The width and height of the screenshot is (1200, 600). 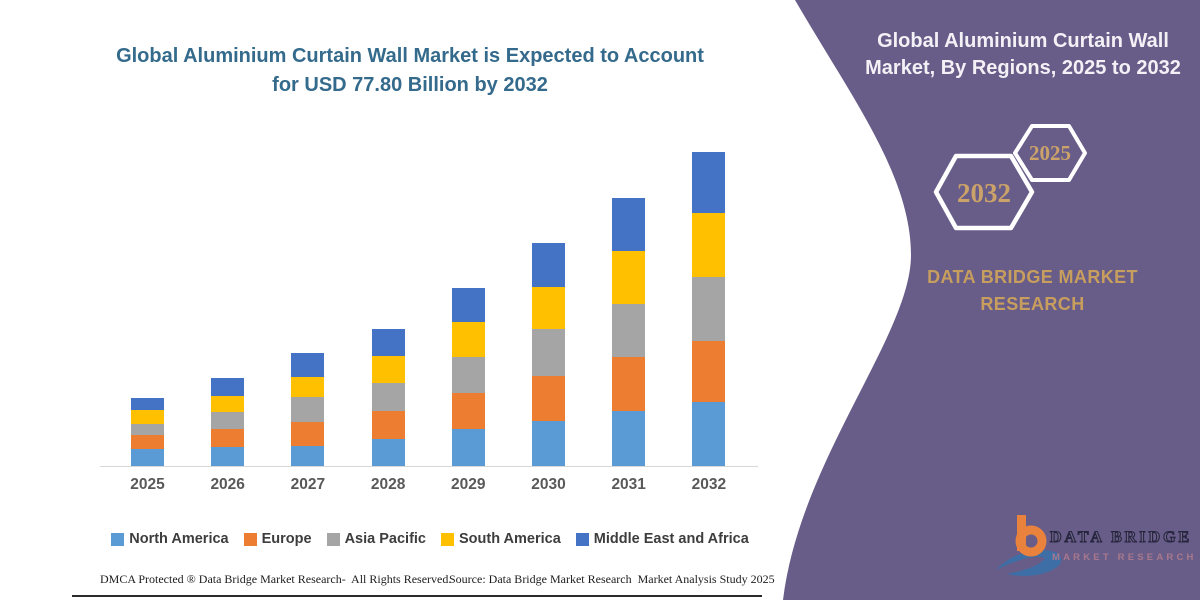 I want to click on legend-item: Middle East and Africa, so click(x=662, y=539).